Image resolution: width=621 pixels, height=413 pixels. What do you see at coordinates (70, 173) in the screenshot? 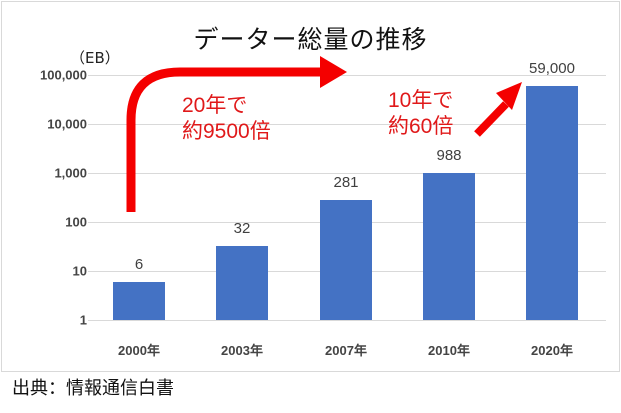
I see `y-tick: 1,000` at bounding box center [70, 173].